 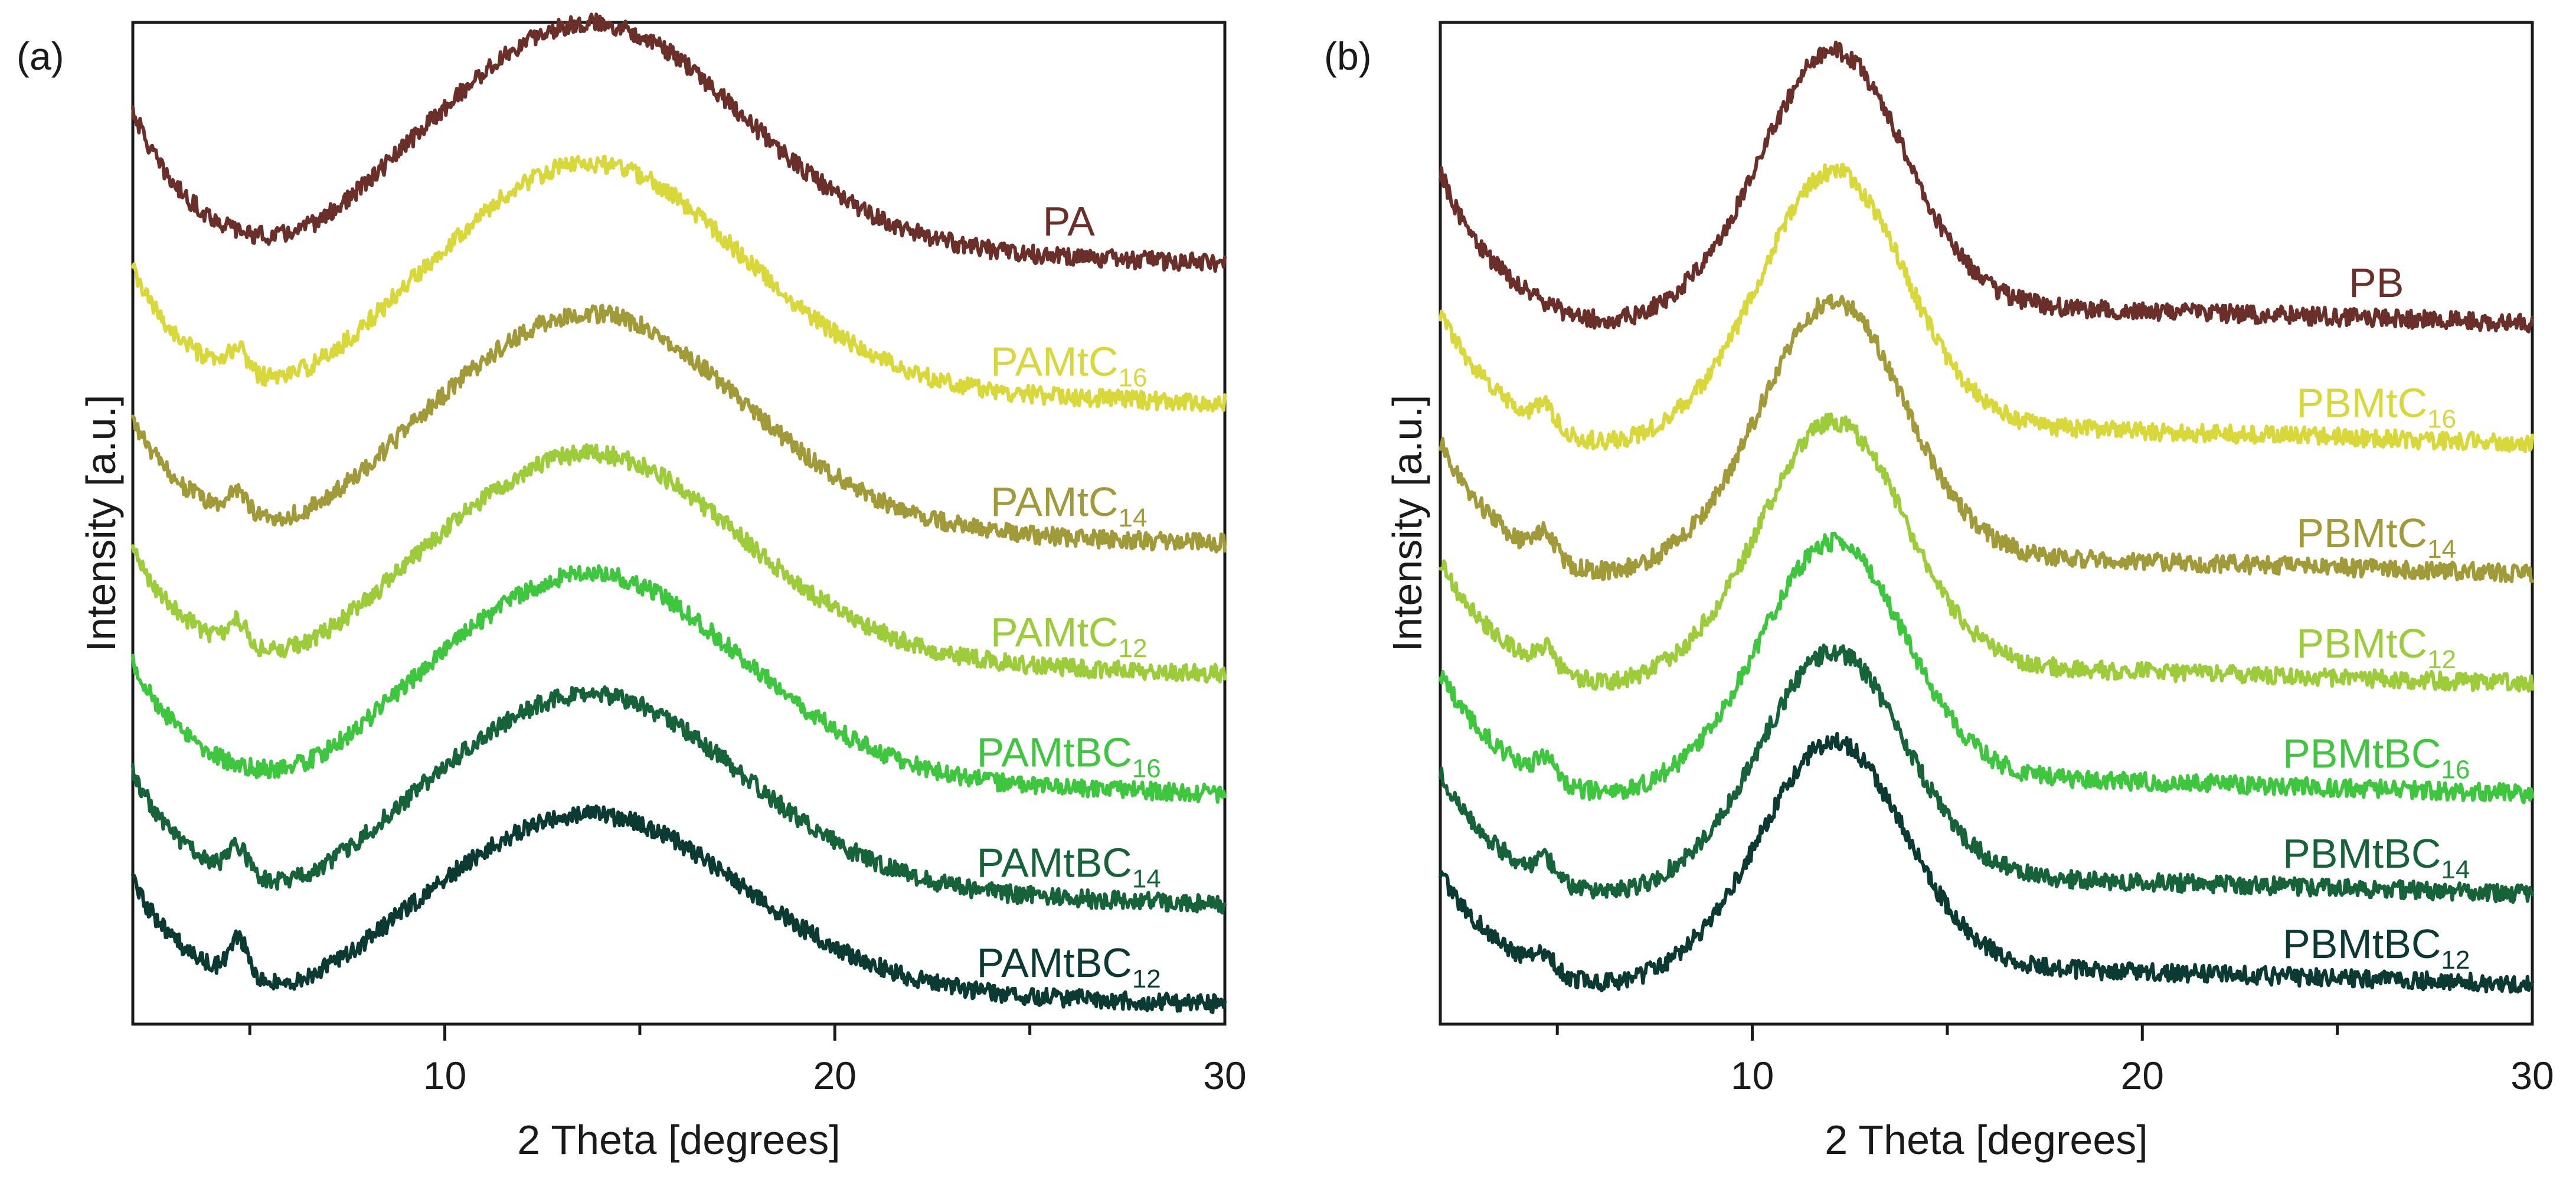 I want to click on series-line-PBMtBC16, so click(x=1986, y=668).